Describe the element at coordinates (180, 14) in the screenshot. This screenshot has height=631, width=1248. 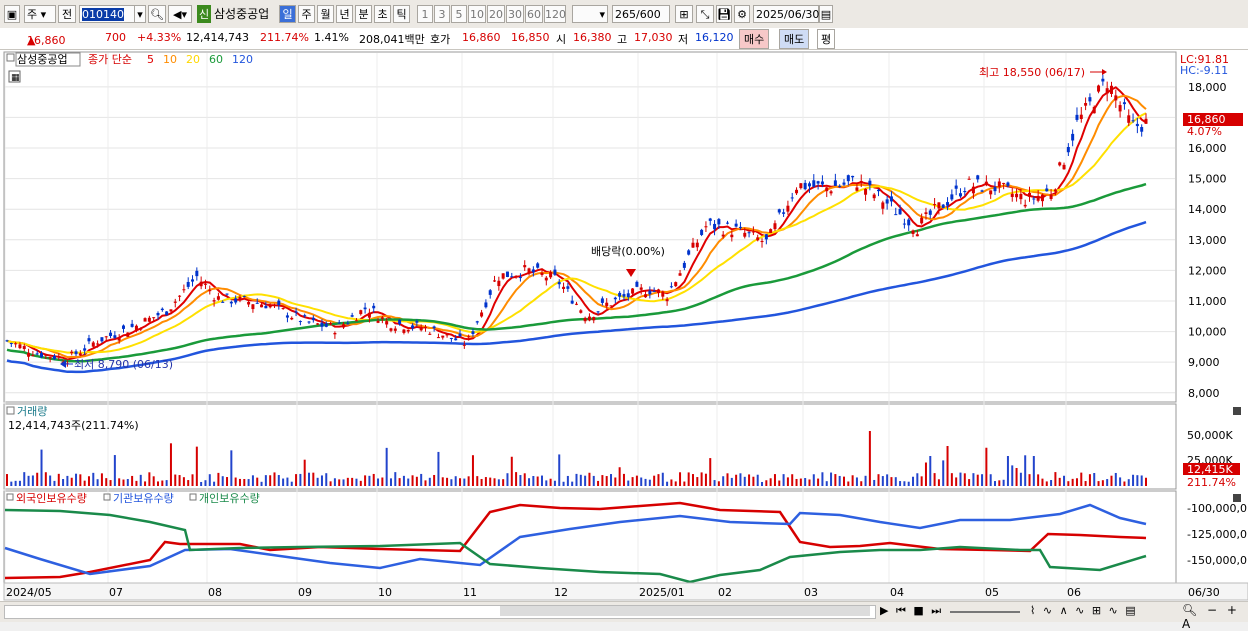
I see `speaker-icon: ◀▾` at that location.